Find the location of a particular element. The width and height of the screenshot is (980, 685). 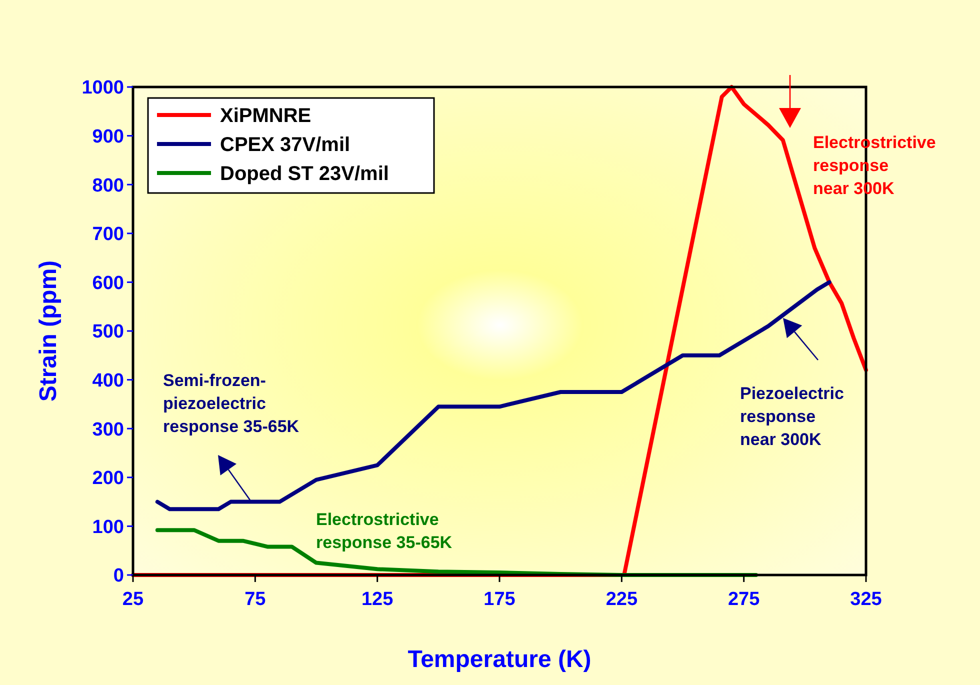

y-tick-label: 200 is located at coordinates (108, 479).